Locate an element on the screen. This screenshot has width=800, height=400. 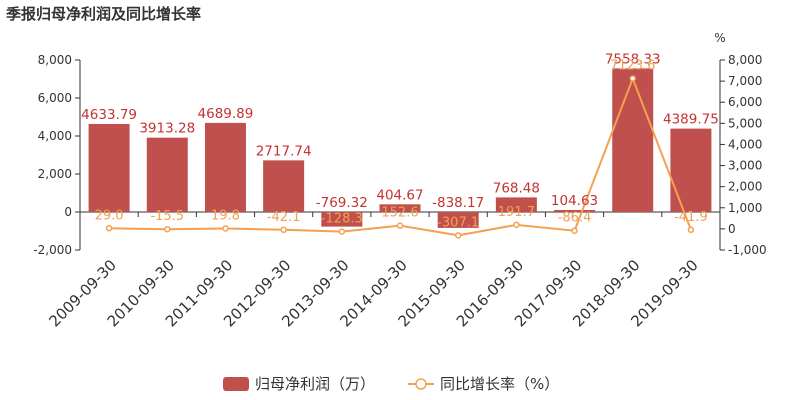
right-tick-label: 8,000 is located at coordinates (745, 60).